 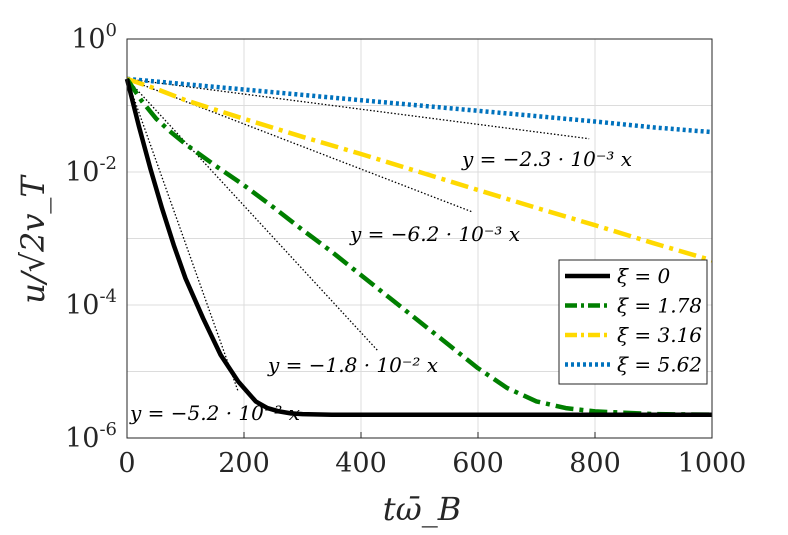 What do you see at coordinates (33, 239) in the screenshot?
I see `y-axis-label: u/√2v_T` at bounding box center [33, 239].